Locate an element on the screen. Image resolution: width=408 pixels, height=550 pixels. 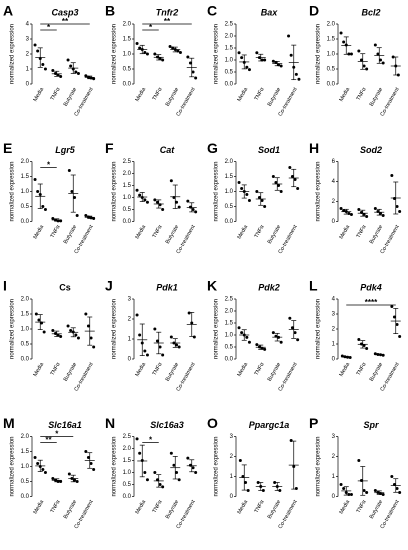
panel-title: Cat is located at coordinates (168, 150).